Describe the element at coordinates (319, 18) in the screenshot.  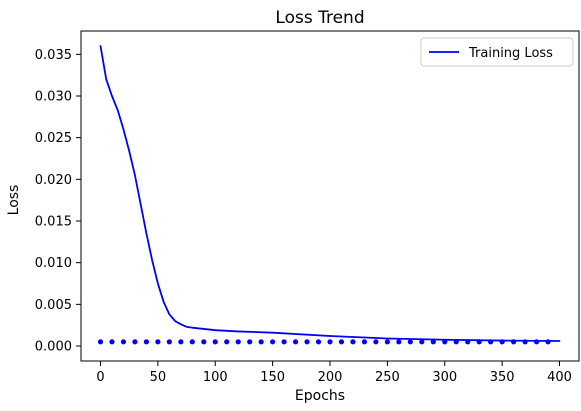
I see `chart-title: Loss Trend` at that location.